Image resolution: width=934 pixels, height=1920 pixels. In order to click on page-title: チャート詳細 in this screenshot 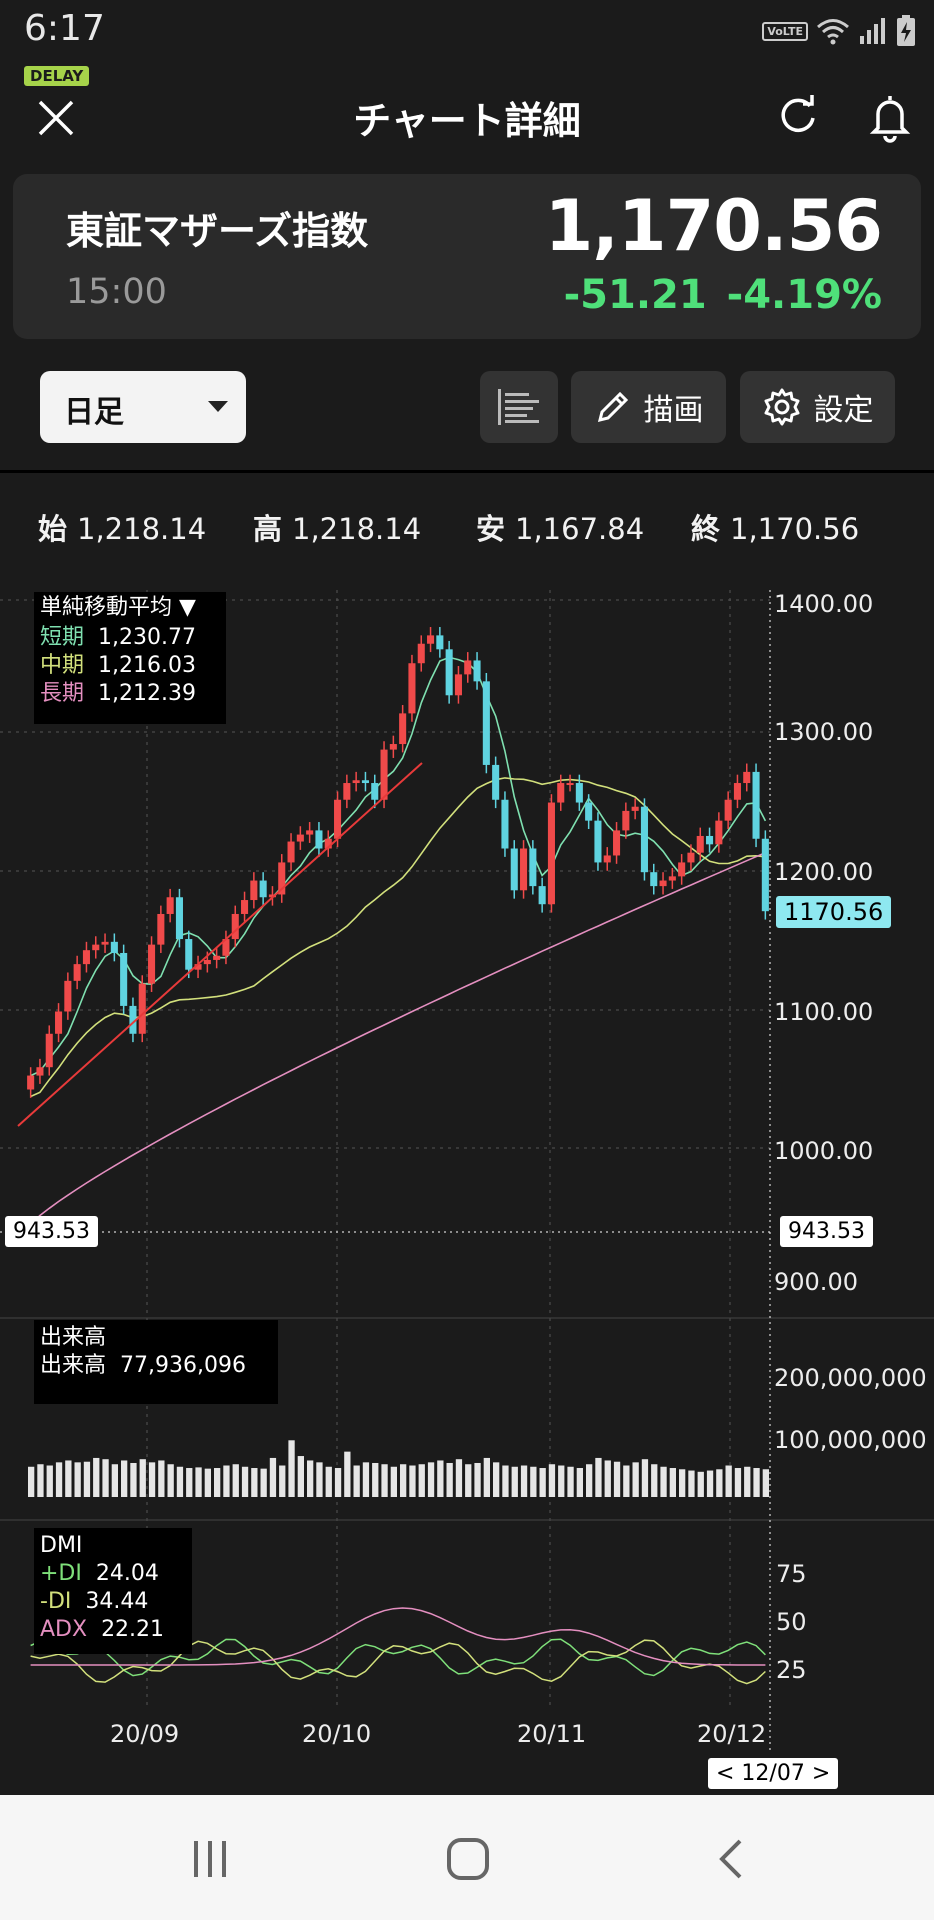, I will do `click(467, 121)`.